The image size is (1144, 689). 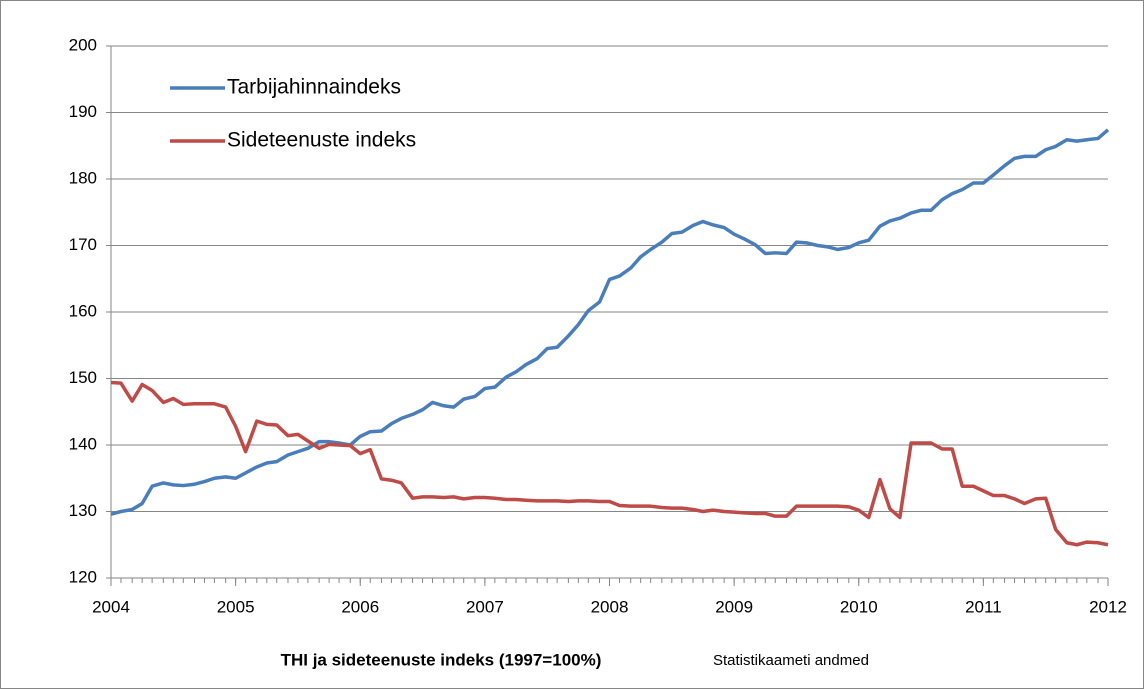 I want to click on y-tick-label: 130, so click(x=83, y=510).